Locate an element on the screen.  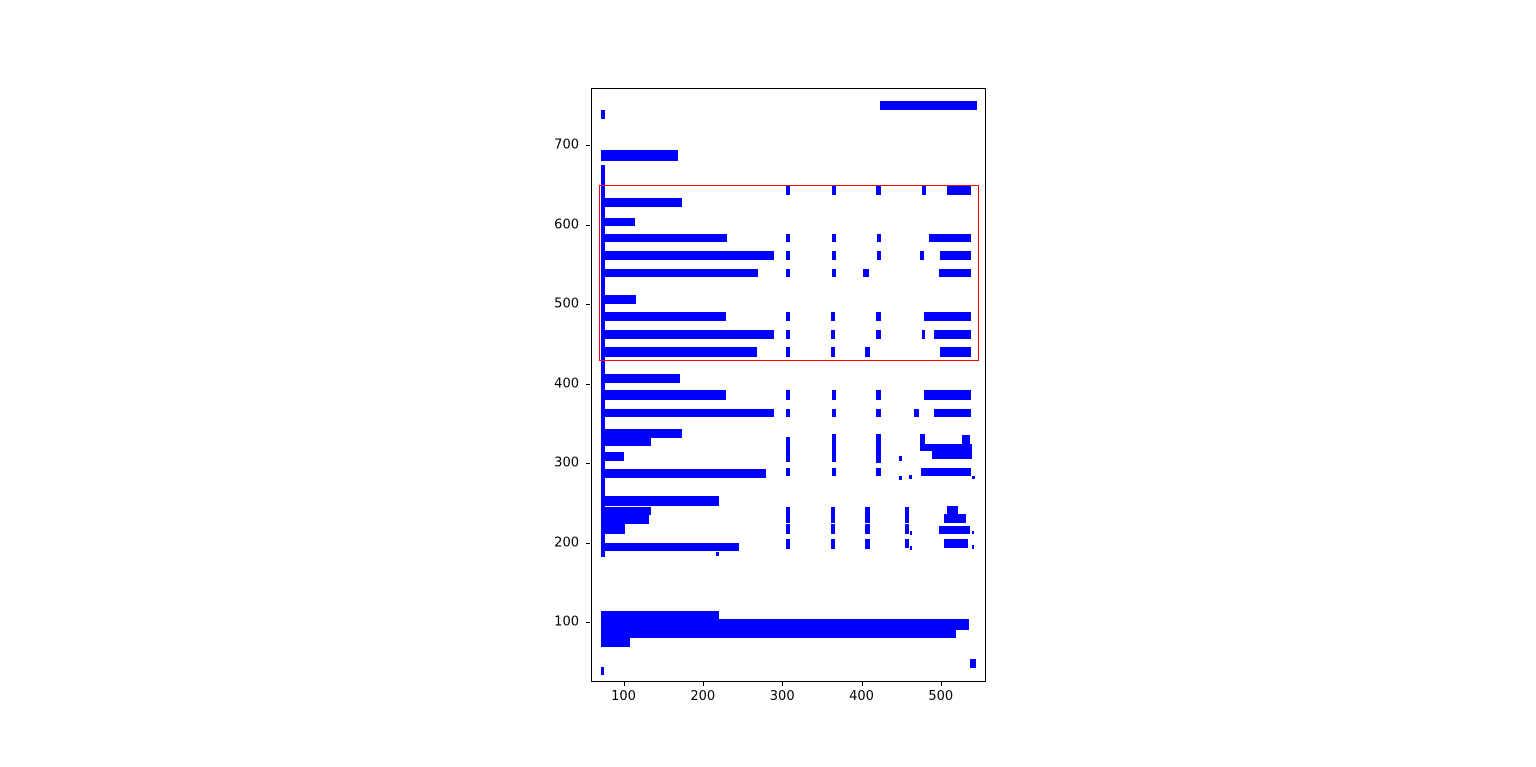
x-tick-label: 300 is located at coordinates (782, 696).